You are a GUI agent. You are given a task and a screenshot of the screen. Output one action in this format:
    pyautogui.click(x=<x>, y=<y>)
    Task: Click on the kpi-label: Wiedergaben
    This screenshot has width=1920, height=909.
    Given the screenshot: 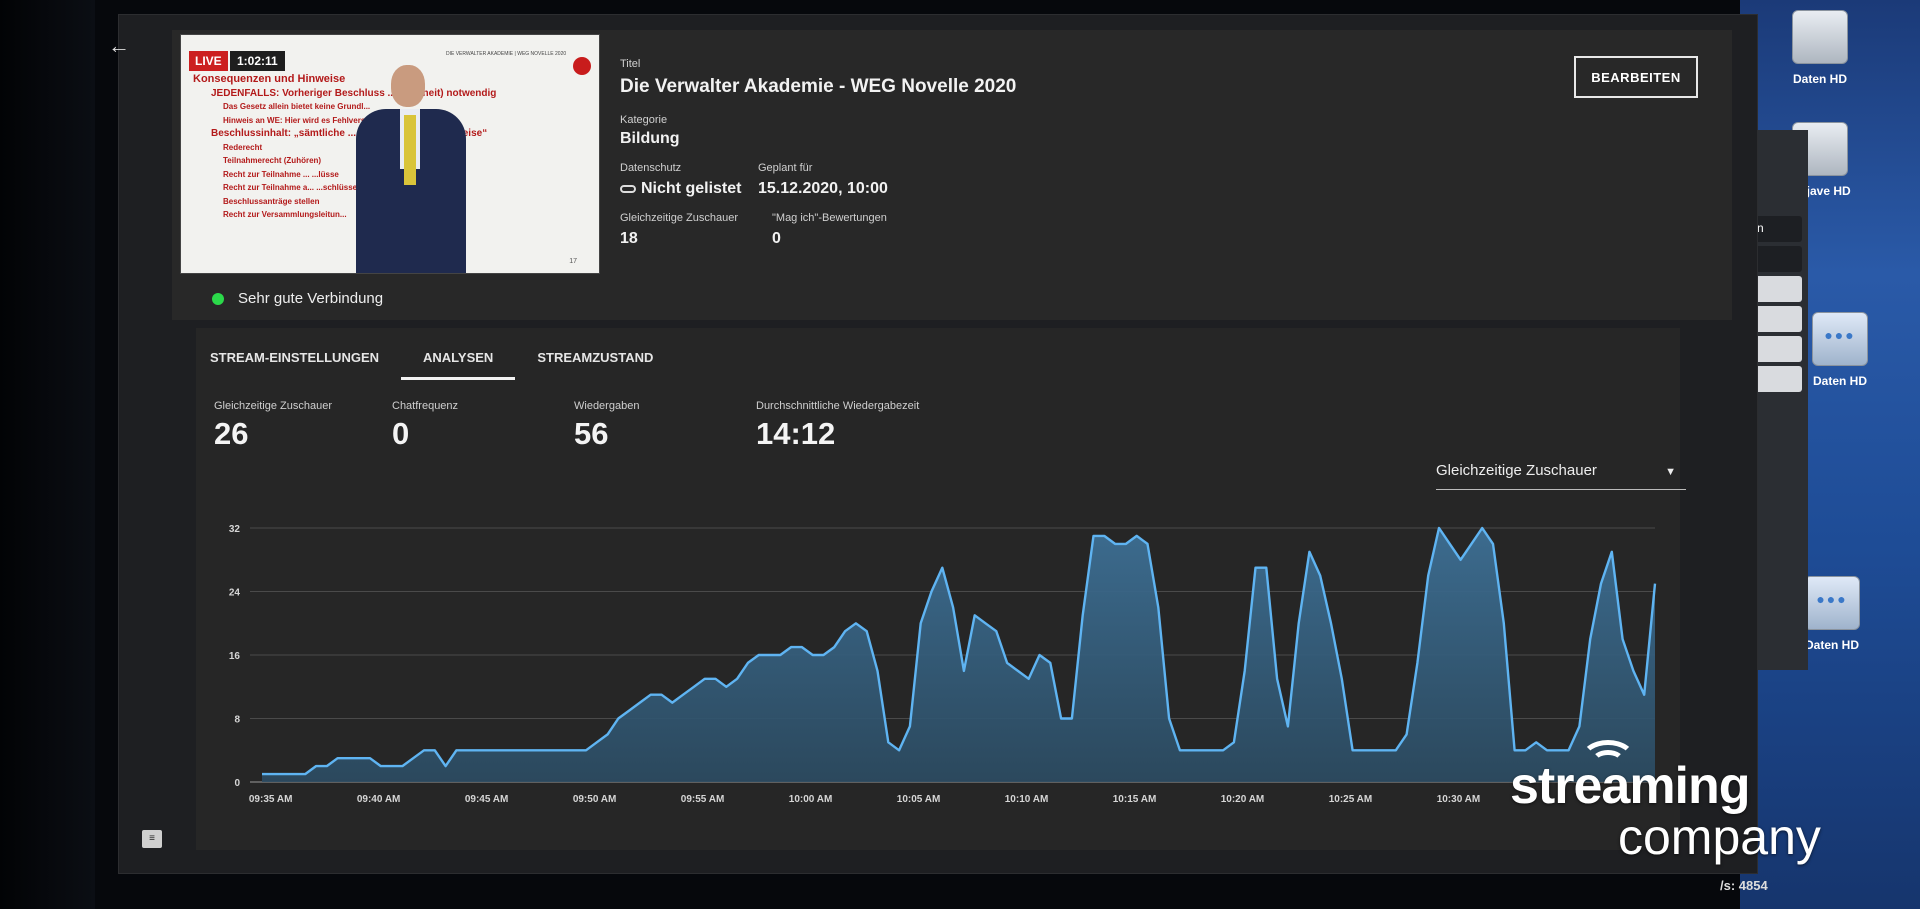 What is the action you would take?
    pyautogui.click(x=607, y=406)
    